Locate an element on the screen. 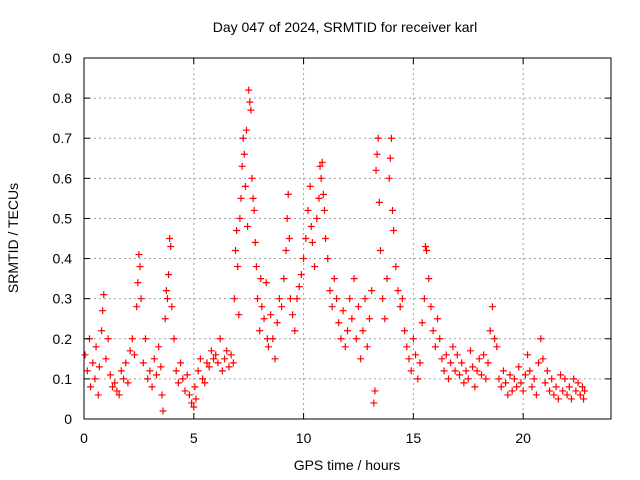 Image resolution: width=640 pixels, height=480 pixels. y-tick-label: 0.9 is located at coordinates (63, 58).